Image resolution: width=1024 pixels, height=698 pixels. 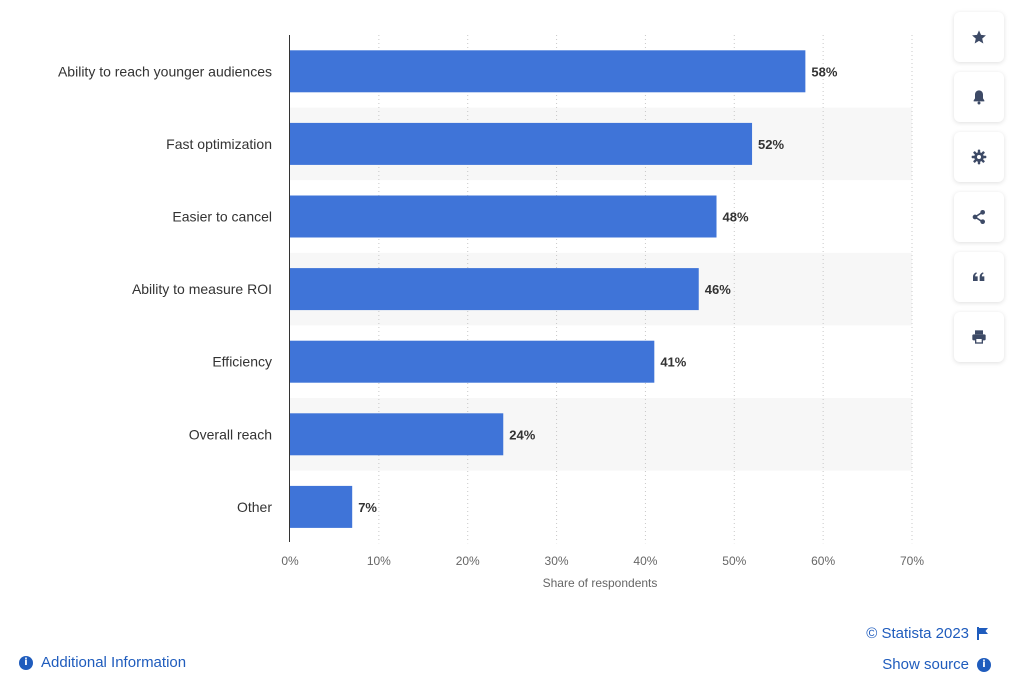 I want to click on value-label: 41%, so click(x=673, y=362).